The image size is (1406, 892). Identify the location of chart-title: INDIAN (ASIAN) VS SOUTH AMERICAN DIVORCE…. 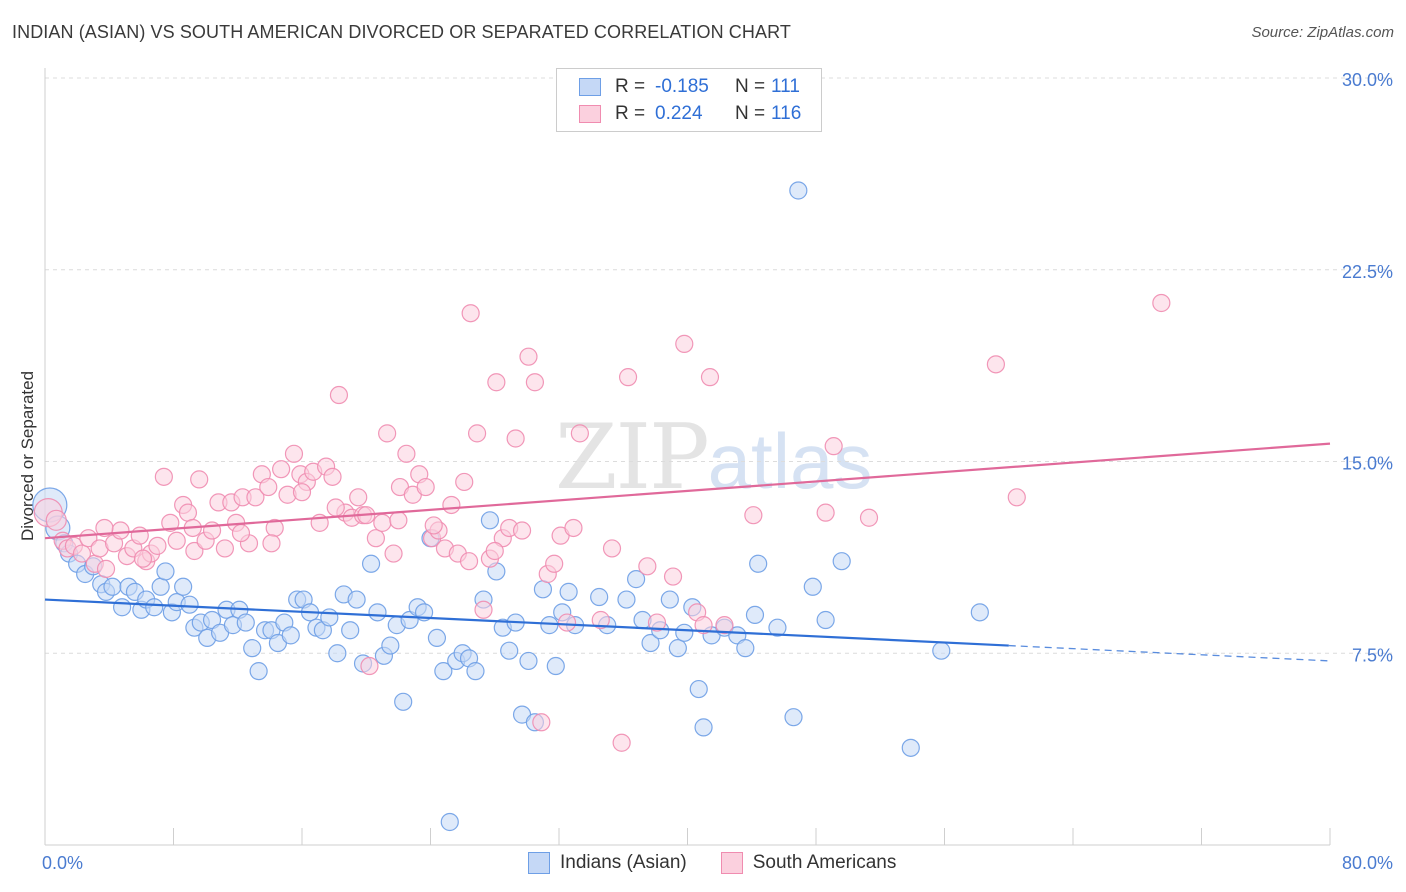
(401, 32).